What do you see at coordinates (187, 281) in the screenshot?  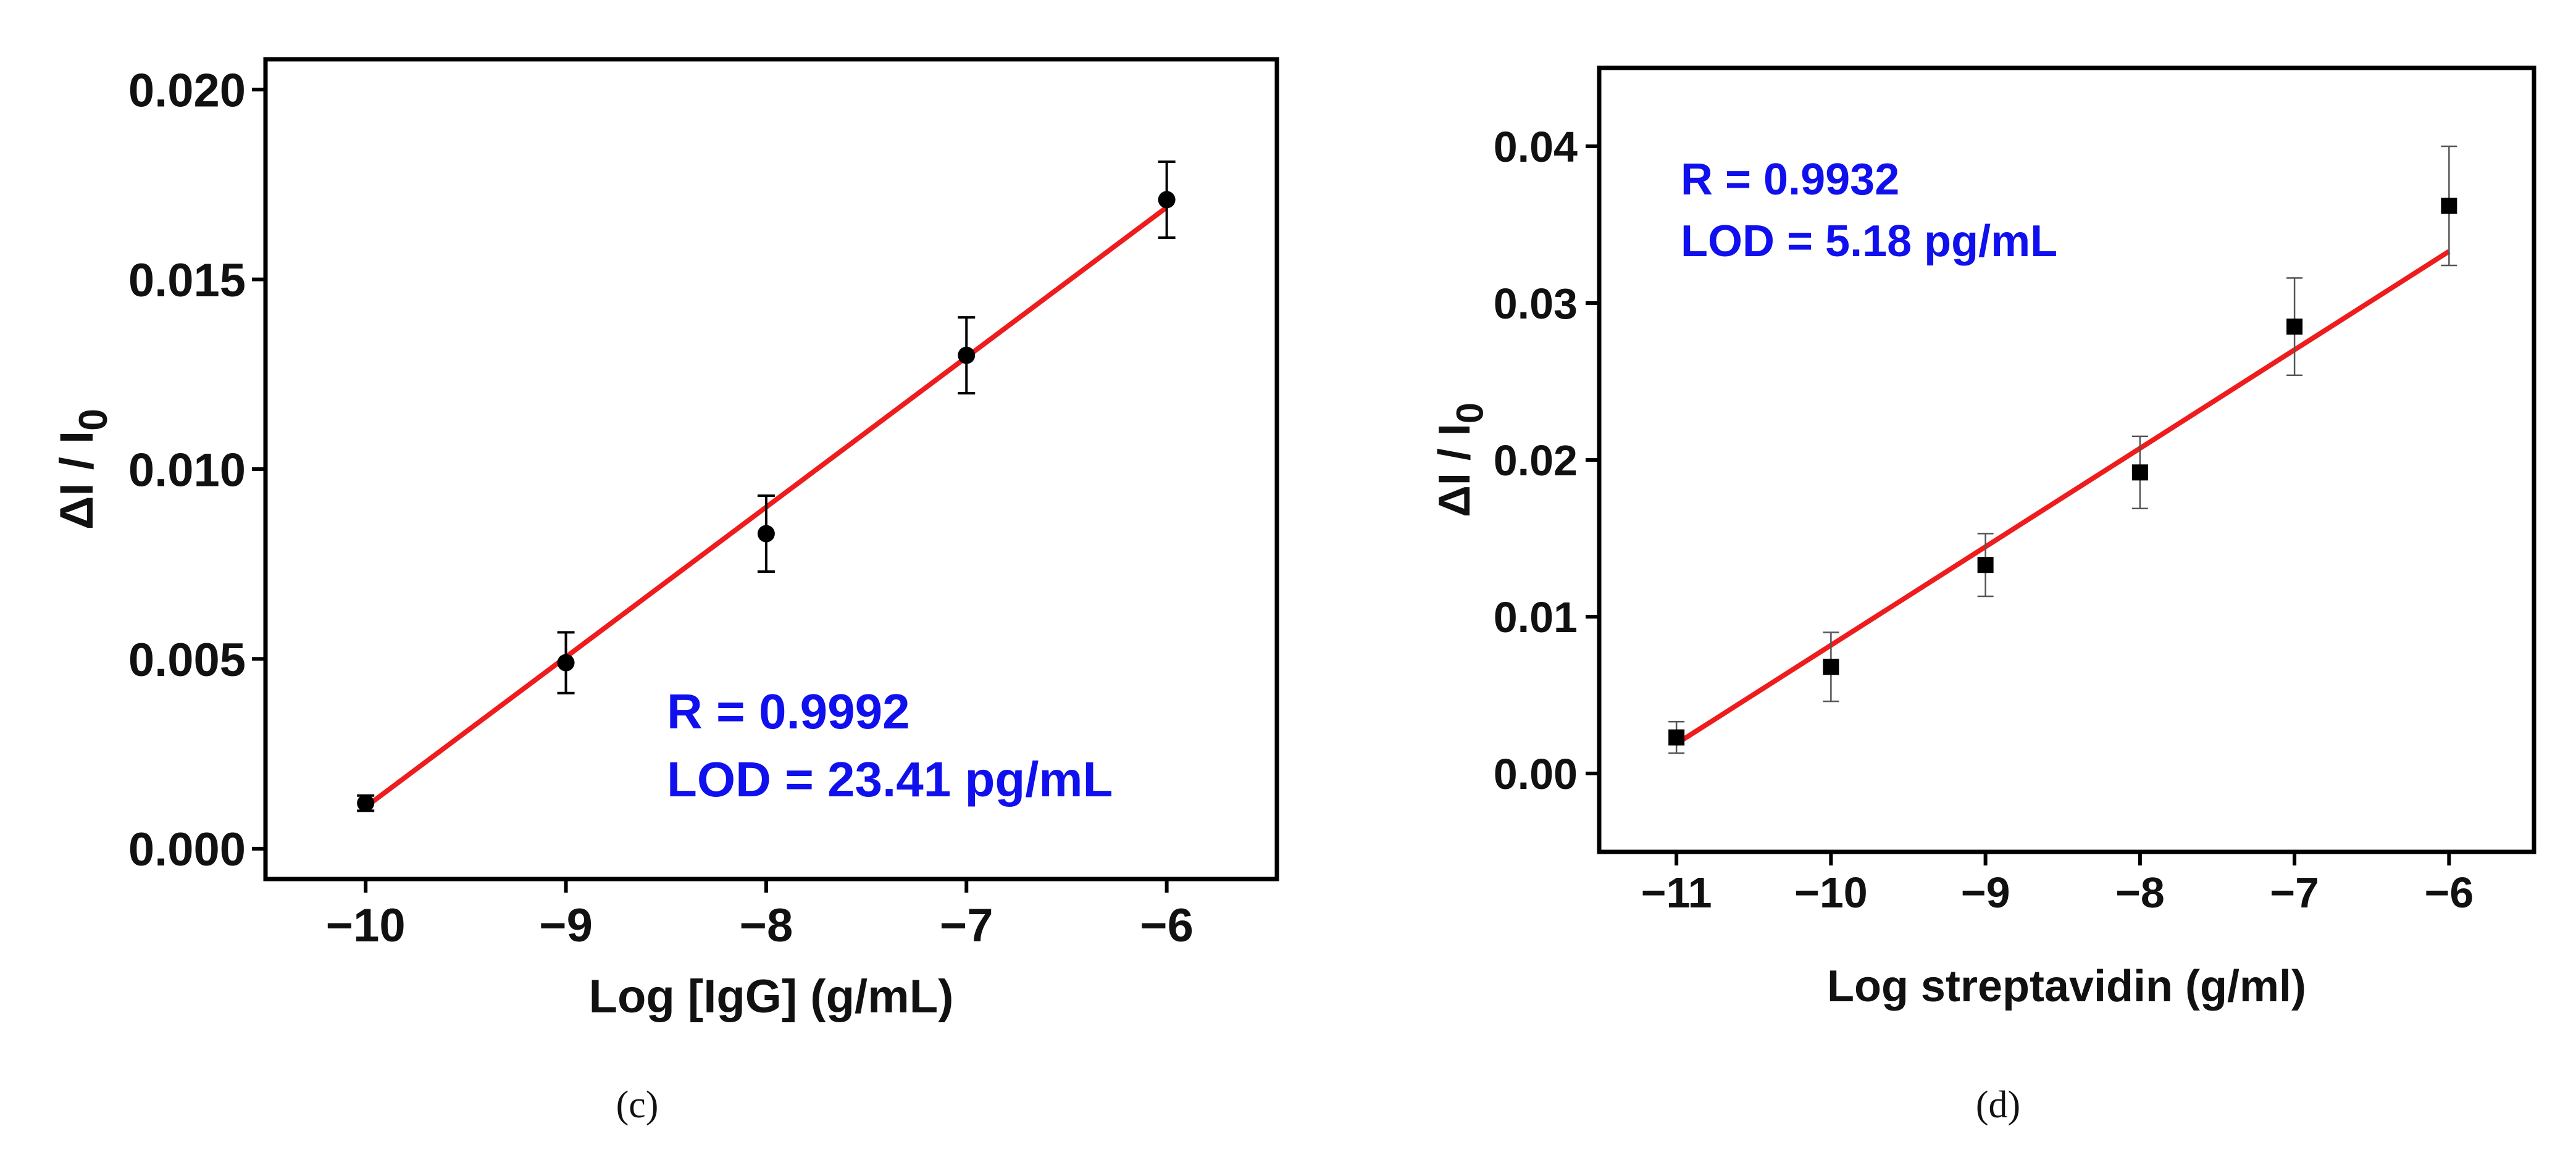 I see `y-tick-label: 0.015` at bounding box center [187, 281].